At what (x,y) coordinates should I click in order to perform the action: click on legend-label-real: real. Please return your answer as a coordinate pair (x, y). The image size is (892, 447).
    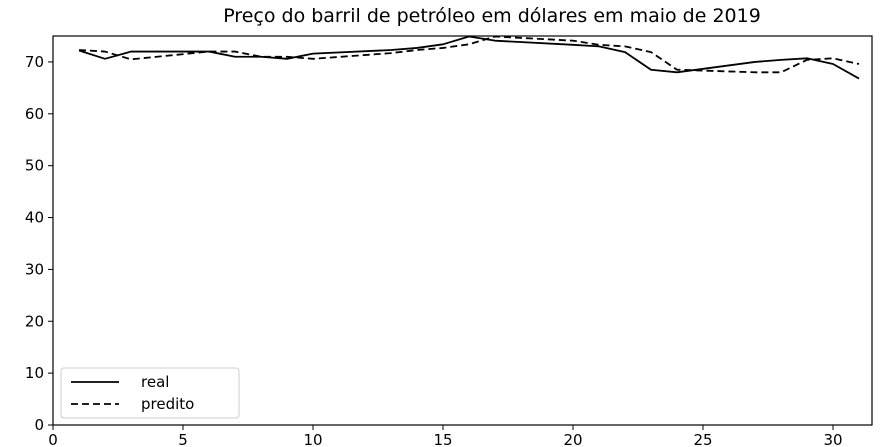
    Looking at the image, I should click on (155, 382).